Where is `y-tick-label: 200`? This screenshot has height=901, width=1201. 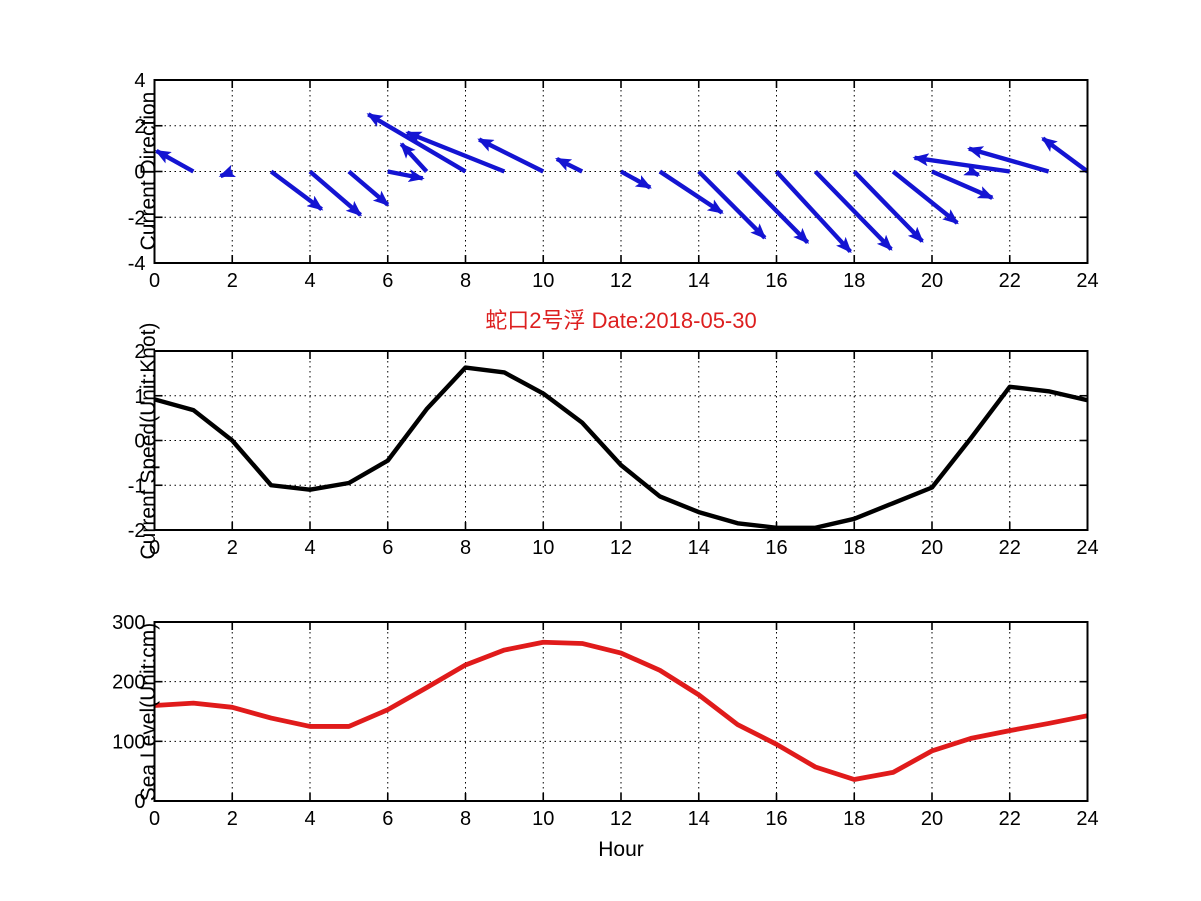
y-tick-label: 200 is located at coordinates (128, 683).